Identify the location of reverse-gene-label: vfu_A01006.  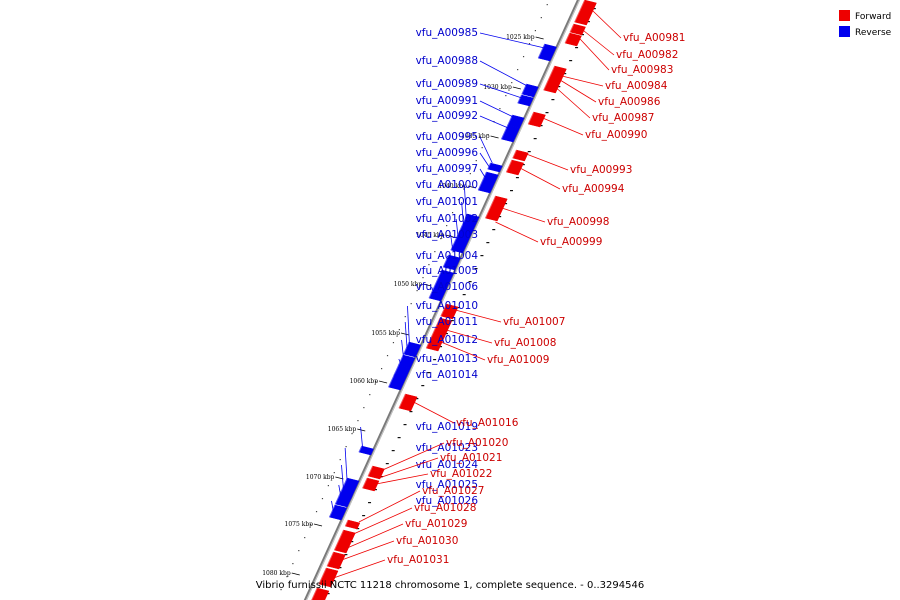
(447, 287).